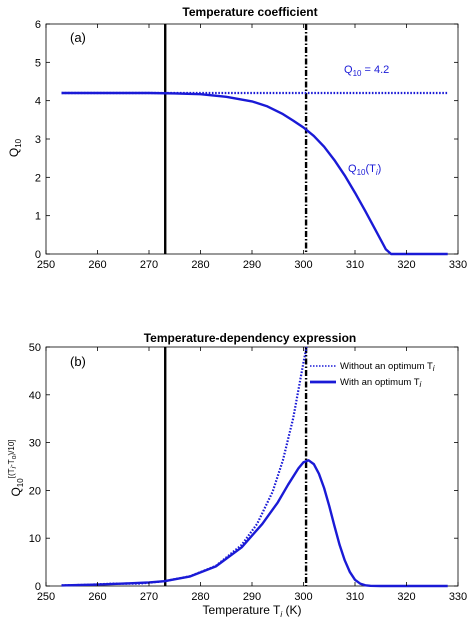  Describe the element at coordinates (364, 170) in the screenshot. I see `annotation-q10-ti: Q10(Ti)` at that location.